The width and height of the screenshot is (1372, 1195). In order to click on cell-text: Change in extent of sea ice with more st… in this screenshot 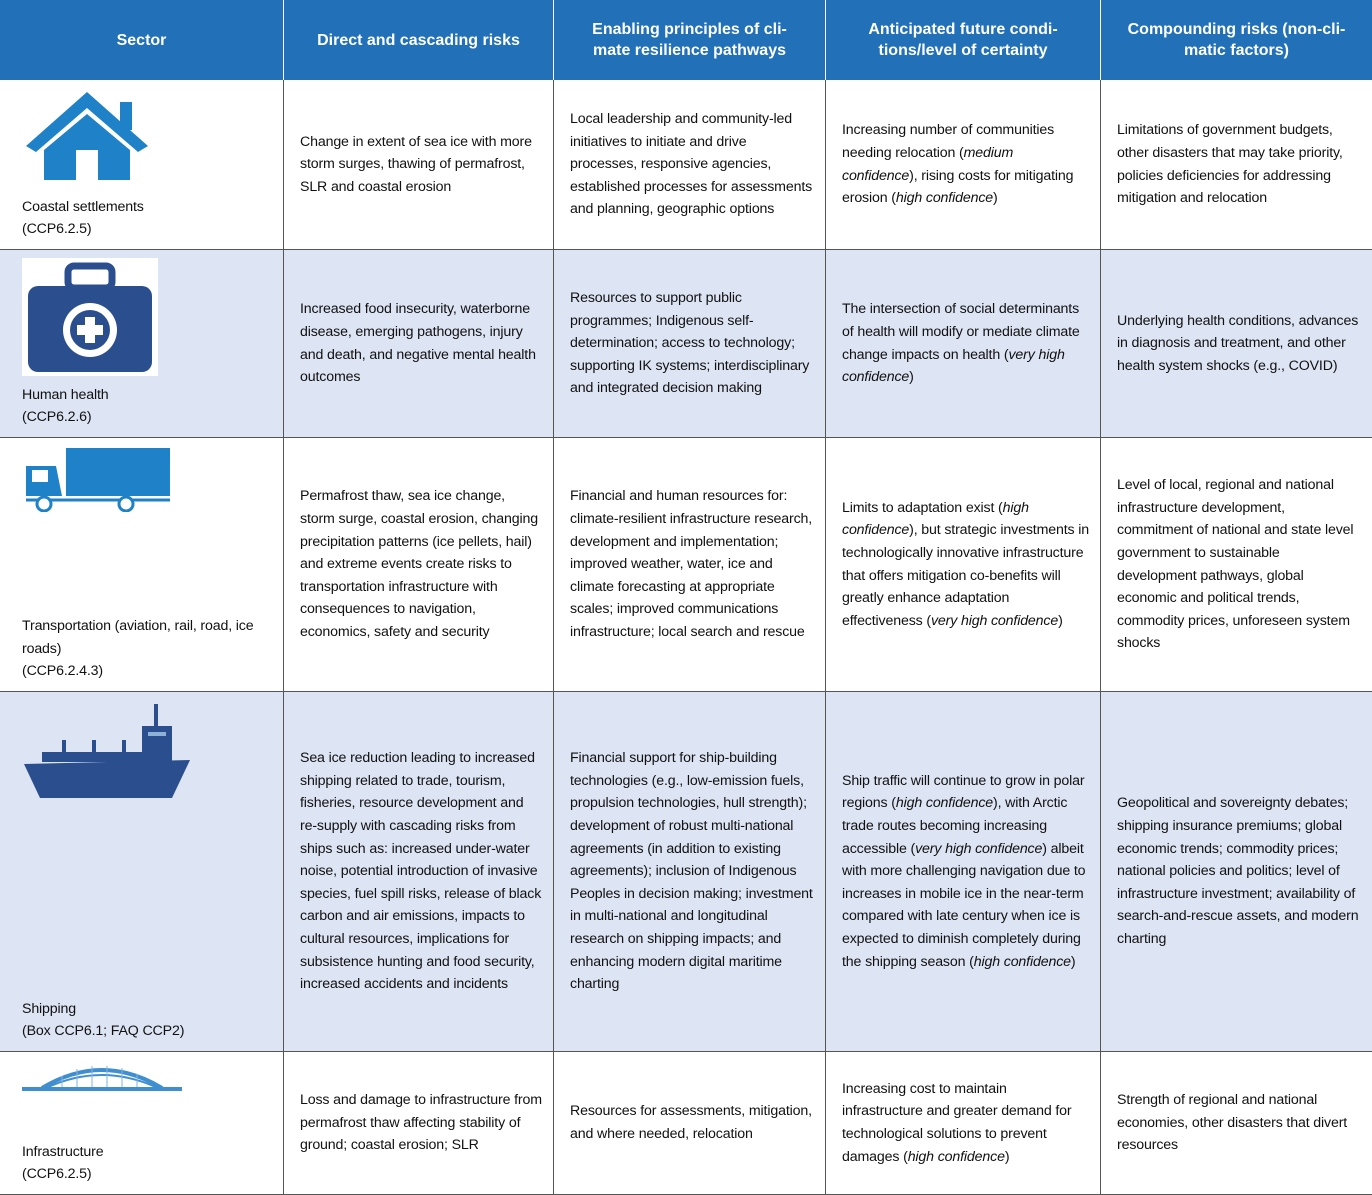, I will do `click(421, 165)`.